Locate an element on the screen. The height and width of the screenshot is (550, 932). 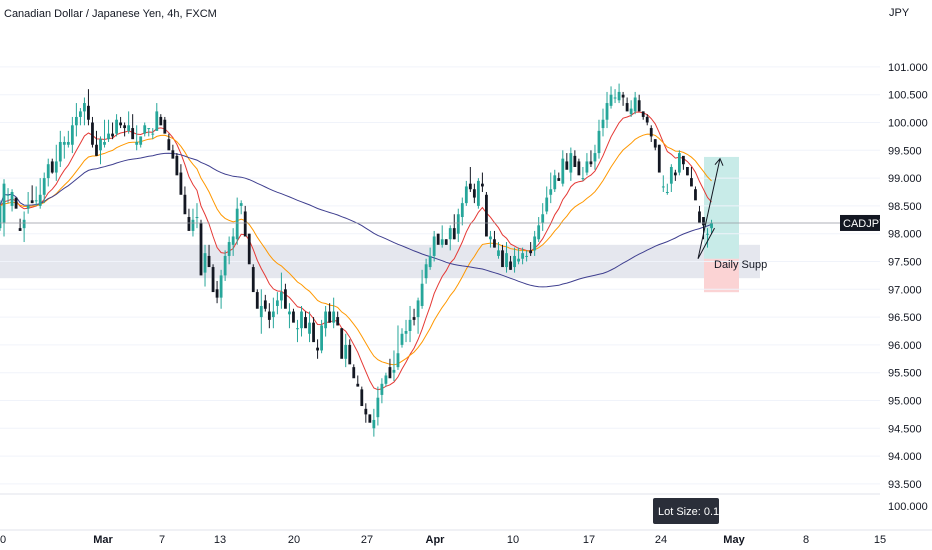
lot-size-label: Lot Size: 0.11 is located at coordinates (691, 512).